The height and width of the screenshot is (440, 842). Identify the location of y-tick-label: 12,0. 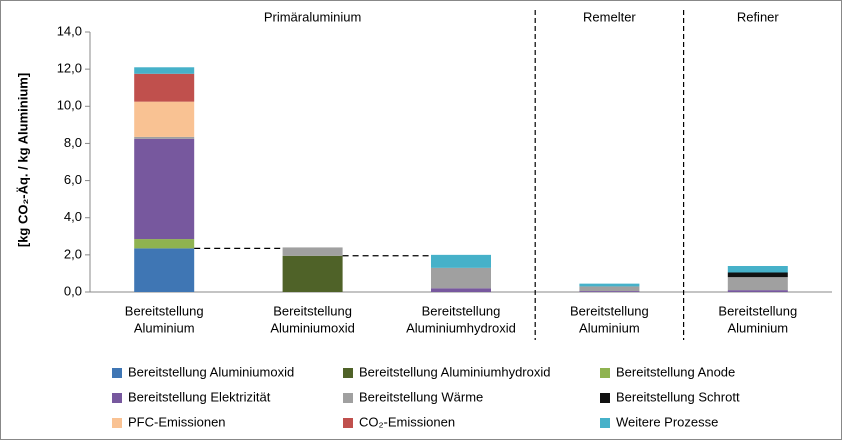
(69, 68).